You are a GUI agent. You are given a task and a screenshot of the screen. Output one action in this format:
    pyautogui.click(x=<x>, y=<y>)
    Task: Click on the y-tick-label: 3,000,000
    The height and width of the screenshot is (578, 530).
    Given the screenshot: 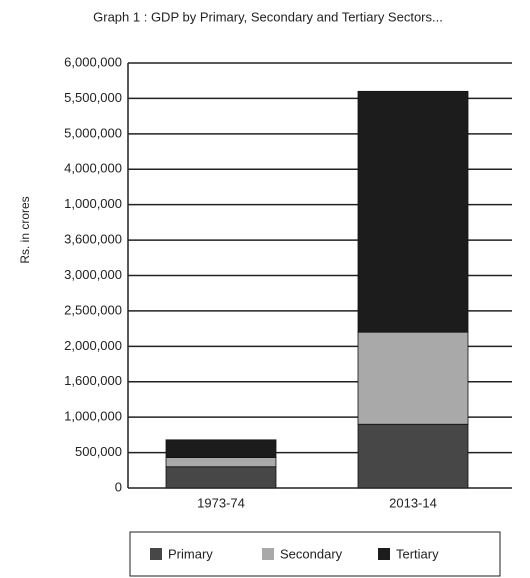 What is the action you would take?
    pyautogui.click(x=93, y=274)
    